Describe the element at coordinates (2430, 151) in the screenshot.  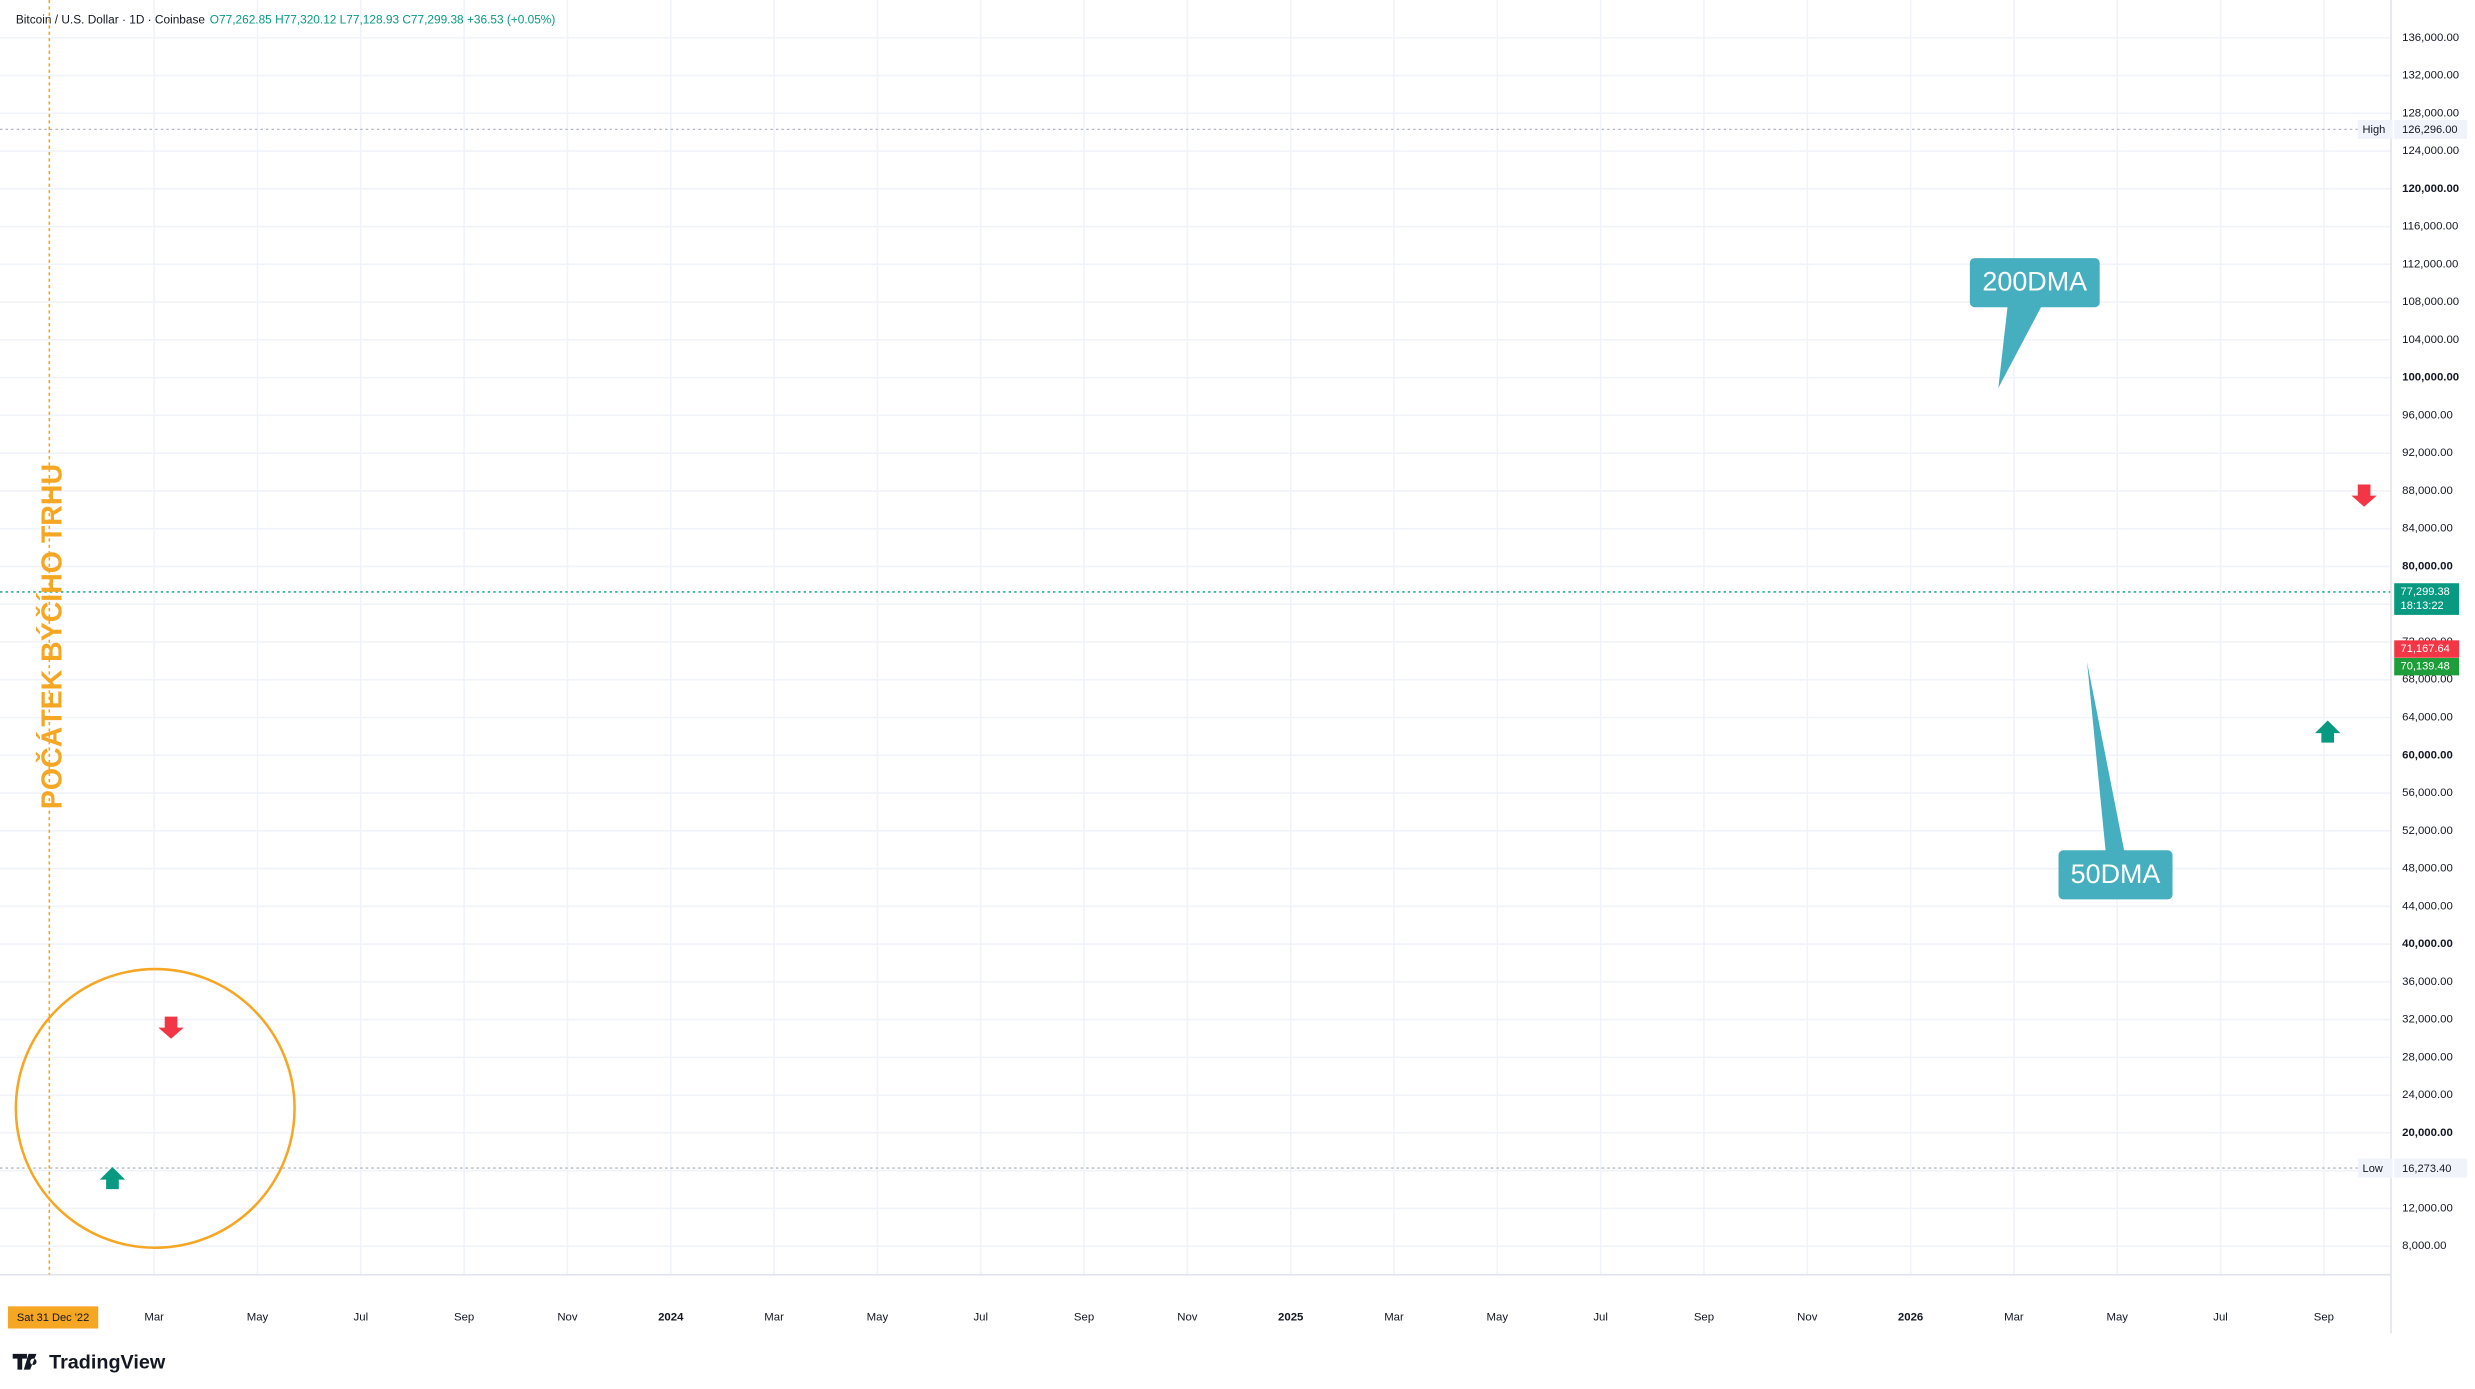
I see `y-tick-label: 124,000.00` at that location.